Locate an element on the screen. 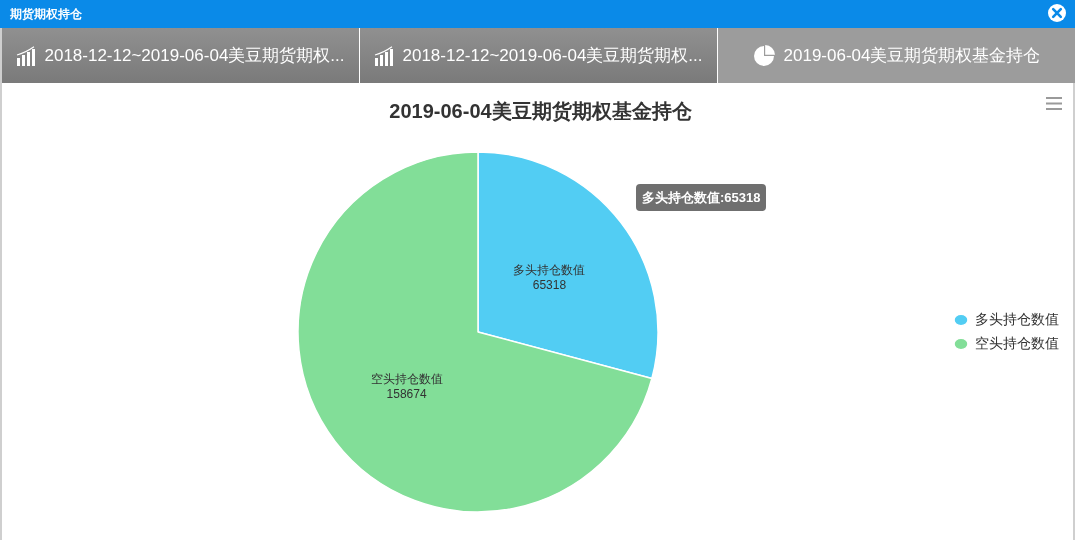  chart-title: 2019-06-04美豆期货期权基金持仓 is located at coordinates (541, 110).